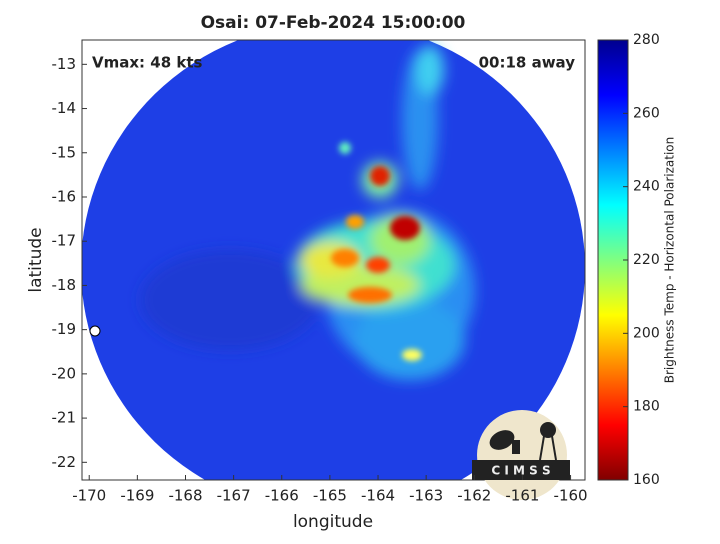 The height and width of the screenshot is (544, 720). I want to click on x-tick-label: -162, so click(474, 496).